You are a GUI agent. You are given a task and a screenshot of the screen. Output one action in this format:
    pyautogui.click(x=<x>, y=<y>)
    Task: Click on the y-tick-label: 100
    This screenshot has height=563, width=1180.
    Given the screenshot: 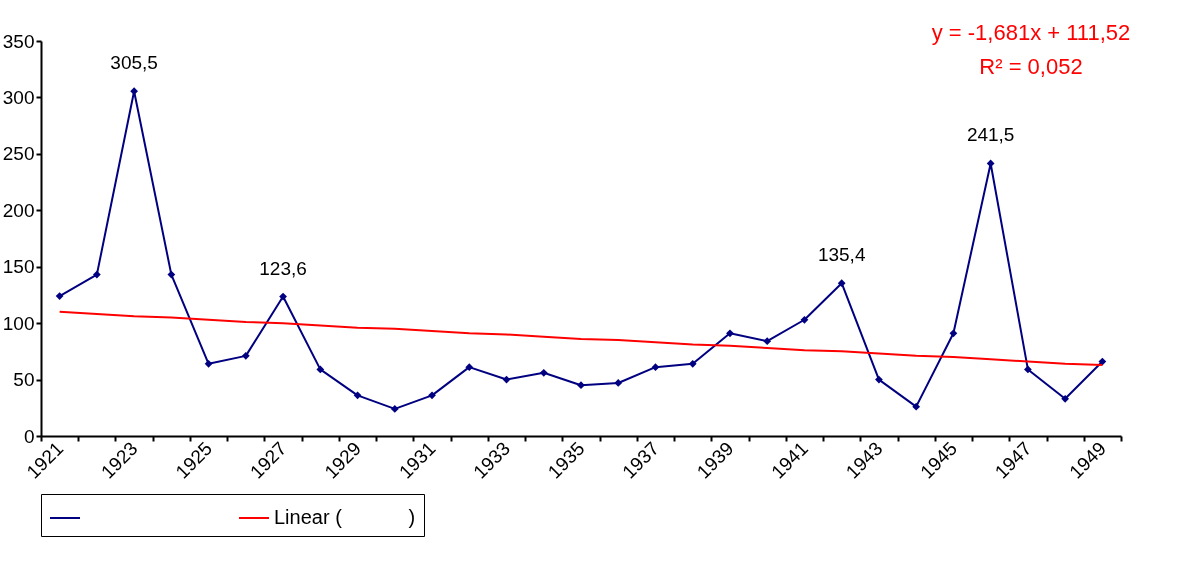 What is the action you would take?
    pyautogui.click(x=18, y=323)
    